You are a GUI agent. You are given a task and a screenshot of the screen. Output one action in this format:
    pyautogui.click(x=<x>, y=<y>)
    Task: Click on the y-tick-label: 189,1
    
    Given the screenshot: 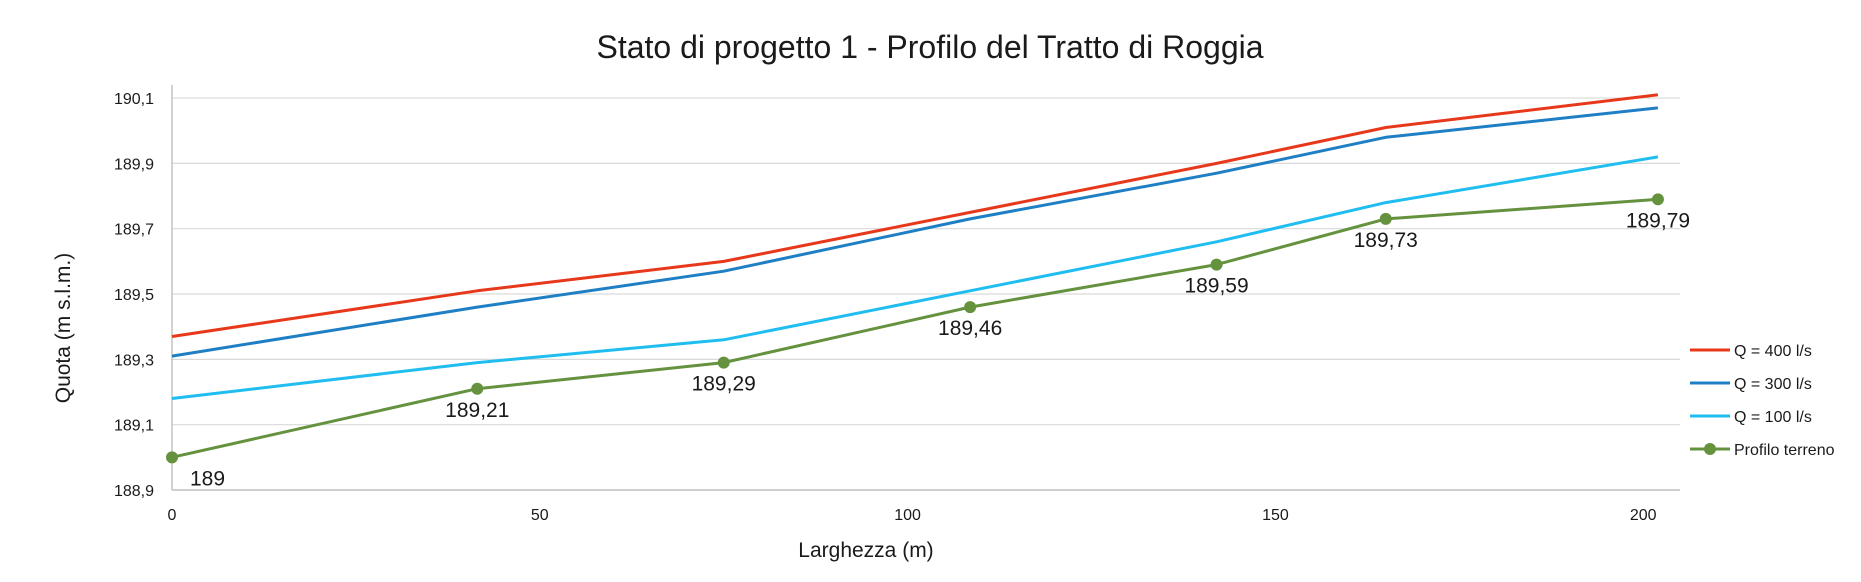 What is the action you would take?
    pyautogui.click(x=134, y=426)
    